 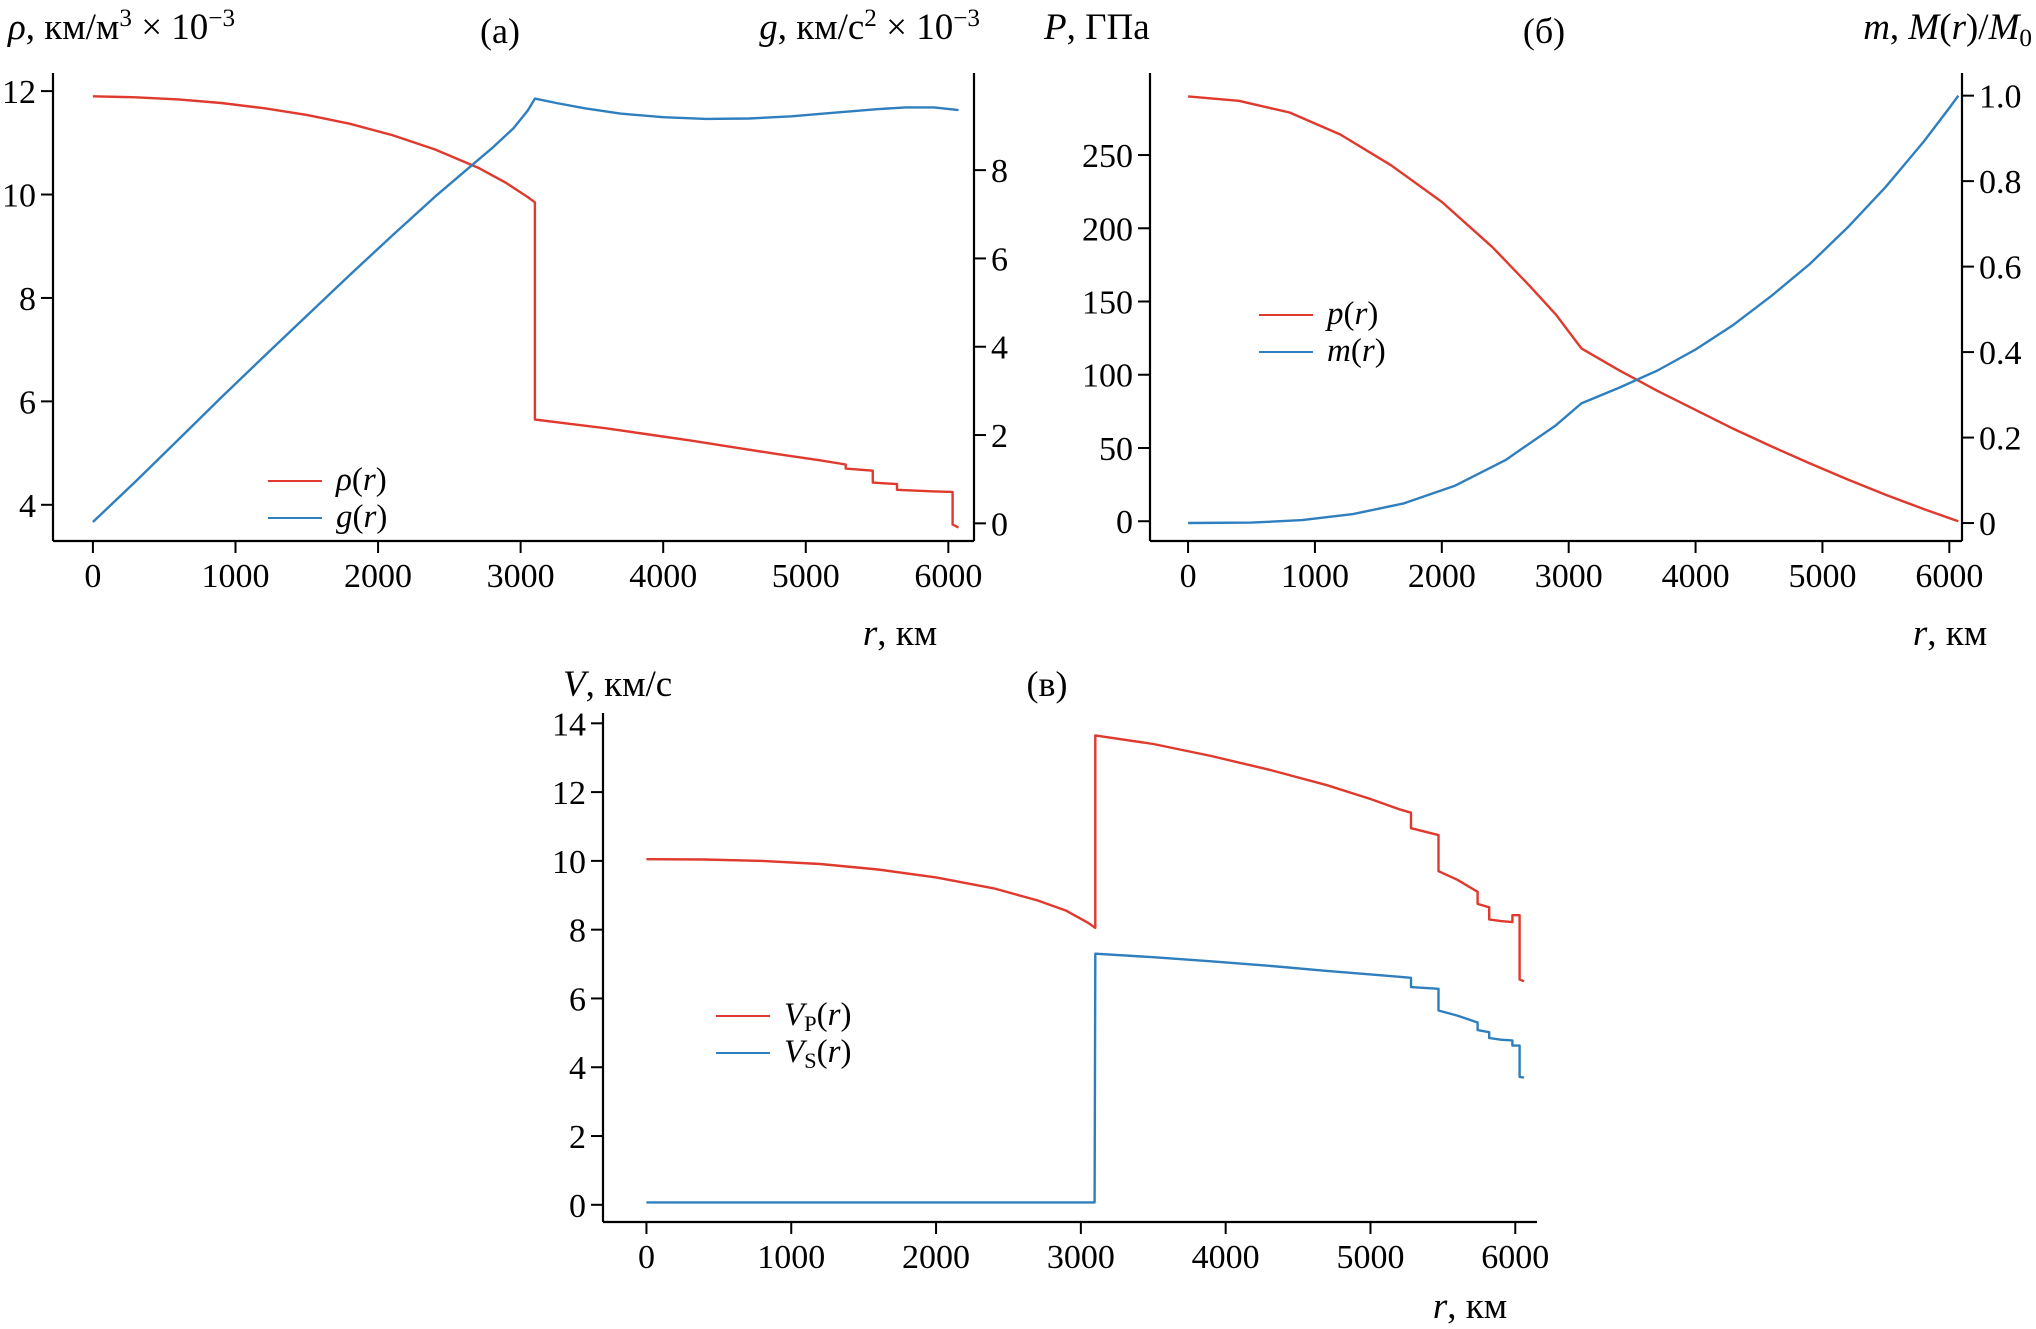 I want to click on y-tick-label: 100, so click(x=1107, y=376).